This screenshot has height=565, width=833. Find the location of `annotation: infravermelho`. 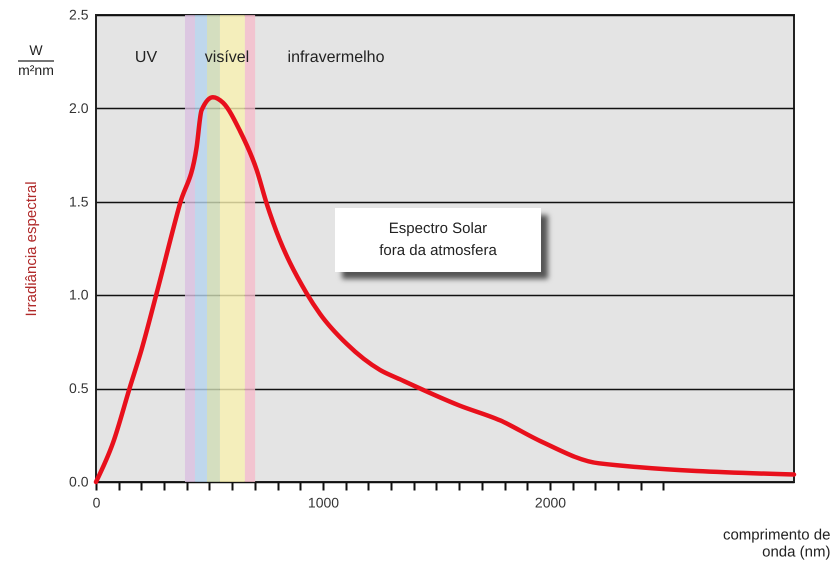

annotation: infravermelho is located at coordinates (336, 57).